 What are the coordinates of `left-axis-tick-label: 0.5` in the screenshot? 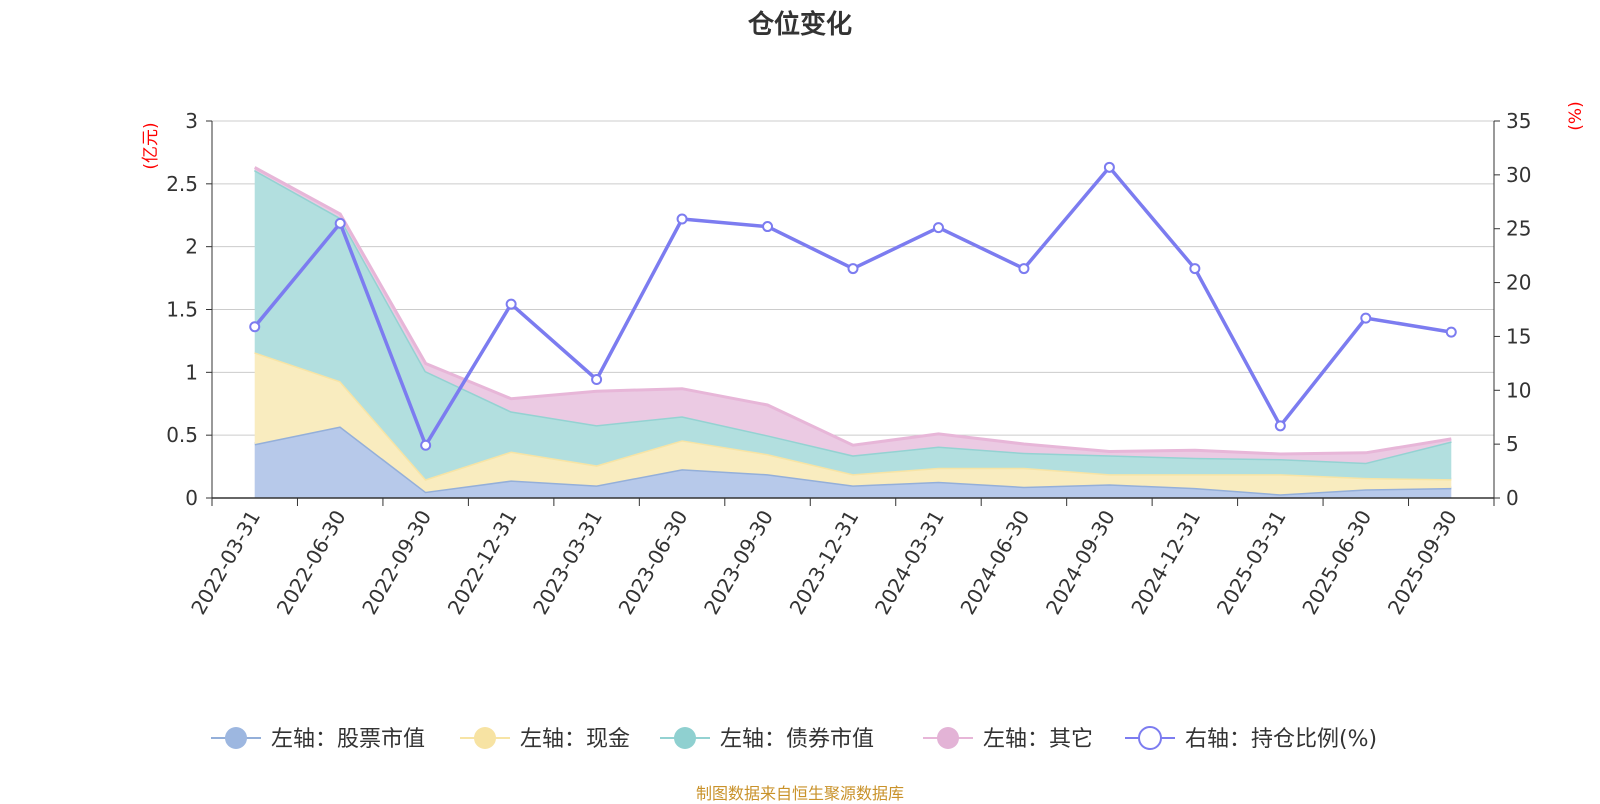 It's located at (182, 435).